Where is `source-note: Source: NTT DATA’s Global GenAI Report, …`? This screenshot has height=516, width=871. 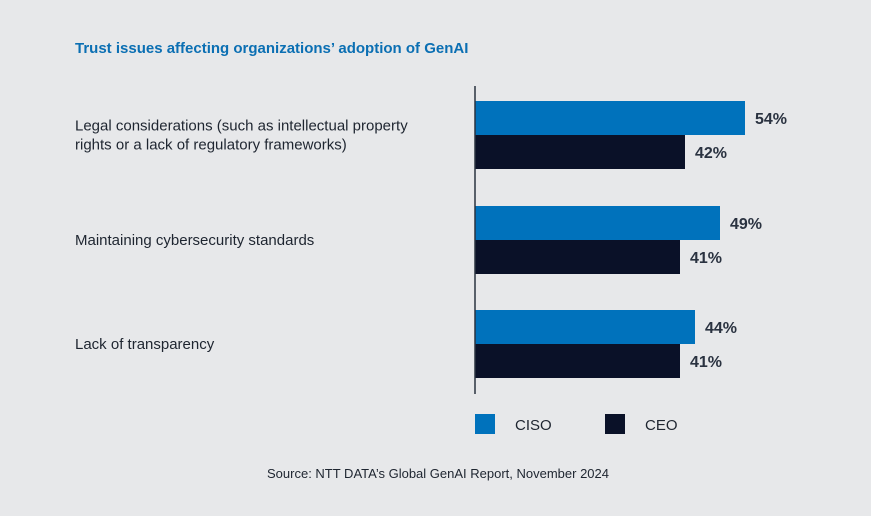 source-note: Source: NTT DATA’s Global GenAI Report, … is located at coordinates (438, 473).